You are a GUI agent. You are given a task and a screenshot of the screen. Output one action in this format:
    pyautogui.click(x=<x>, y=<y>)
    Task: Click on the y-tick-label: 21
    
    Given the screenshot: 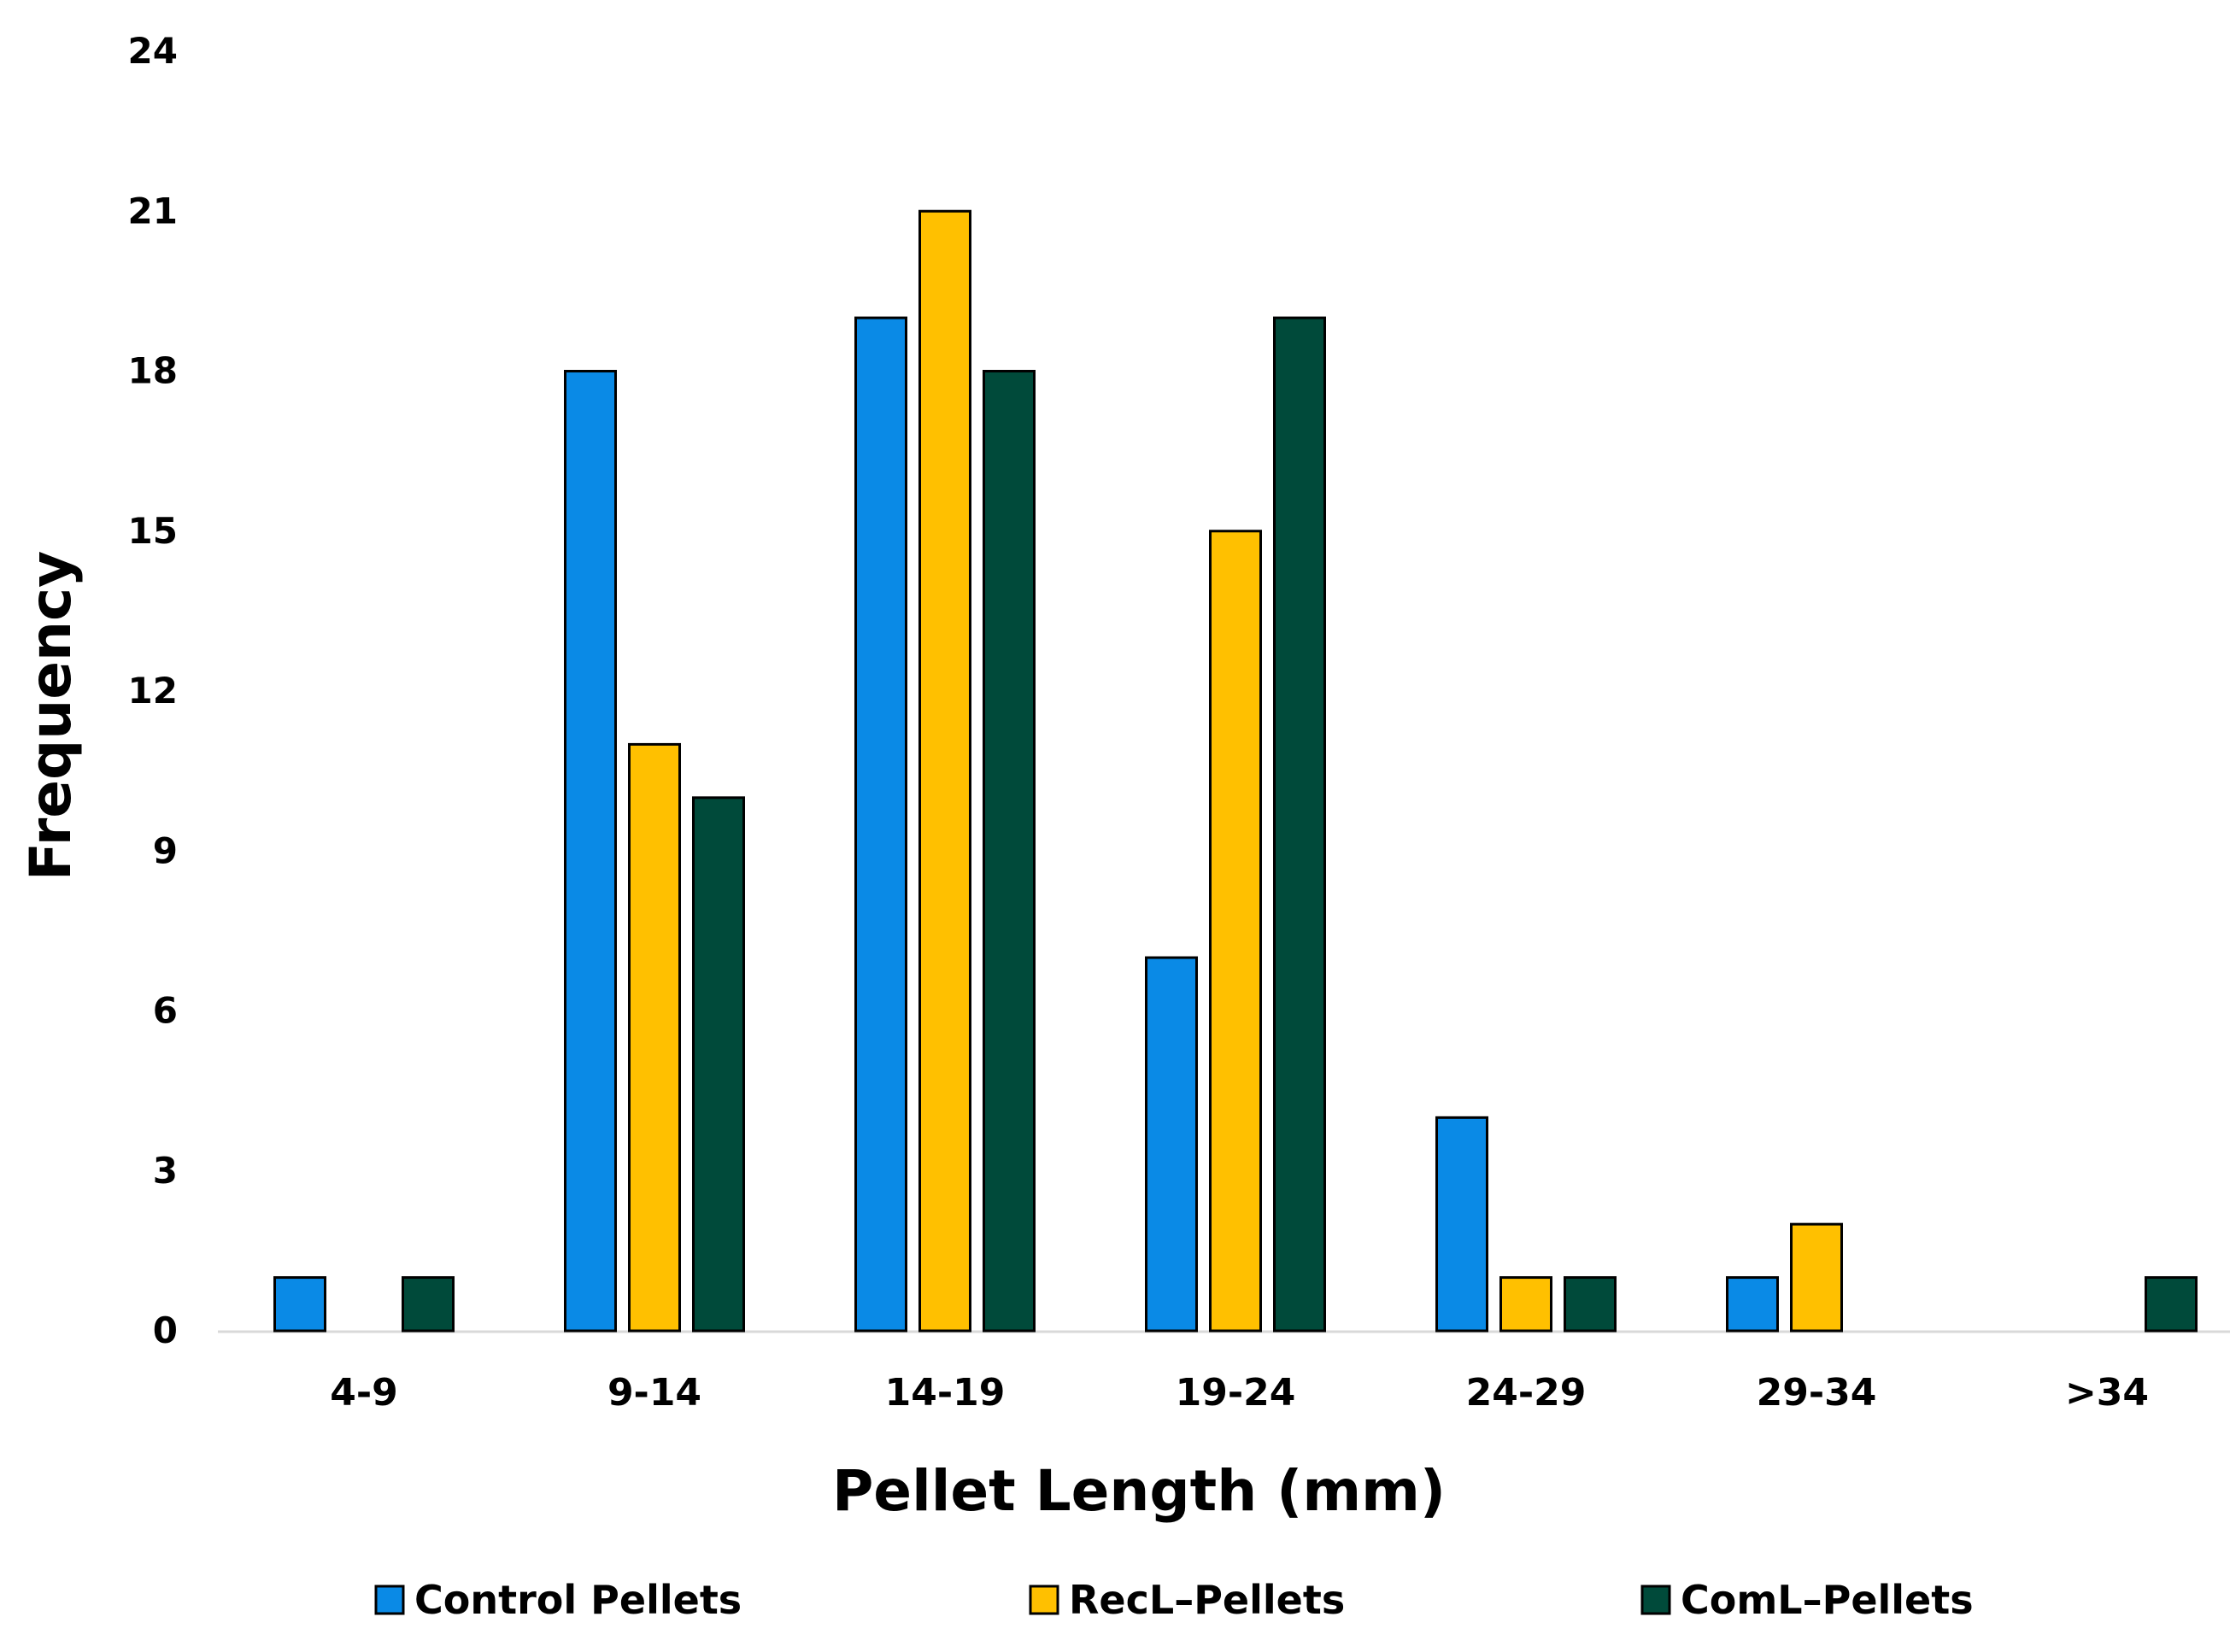 What is the action you would take?
    pyautogui.click(x=153, y=210)
    